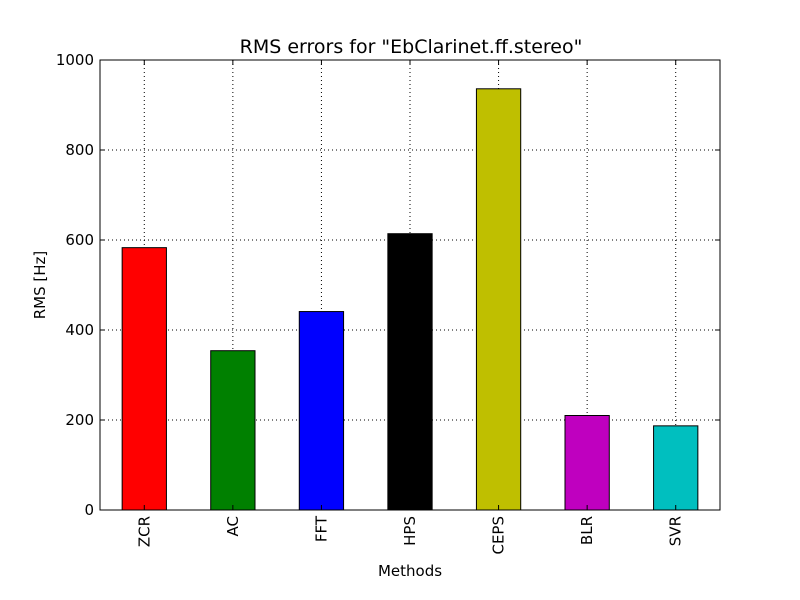 The image size is (800, 600). What do you see at coordinates (587, 463) in the screenshot?
I see `bar-blr` at bounding box center [587, 463].